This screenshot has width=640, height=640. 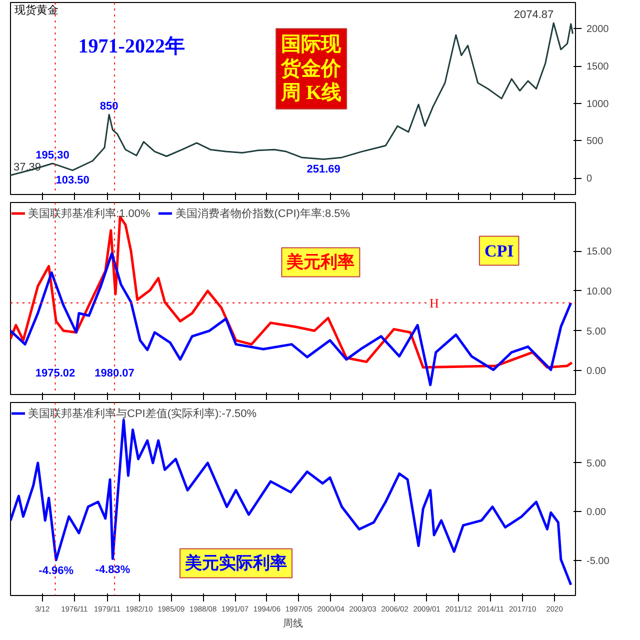 I want to click on ref-line-label: 1980.07, so click(x=114, y=374).